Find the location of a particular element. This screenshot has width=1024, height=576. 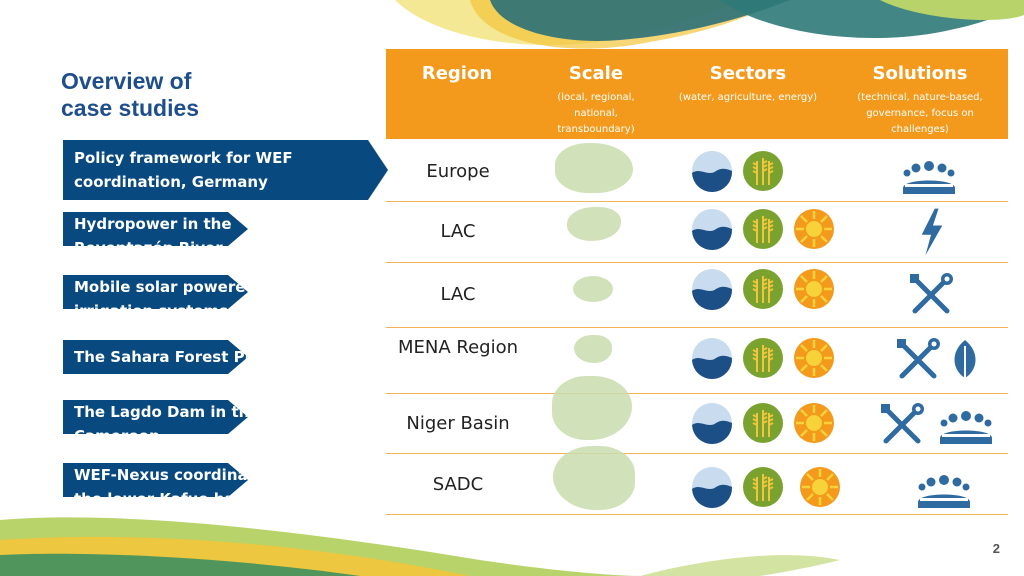

case-study-cameroon: The Lagdo Dam in the Benue, Cameroon is located at coordinates (155, 417).